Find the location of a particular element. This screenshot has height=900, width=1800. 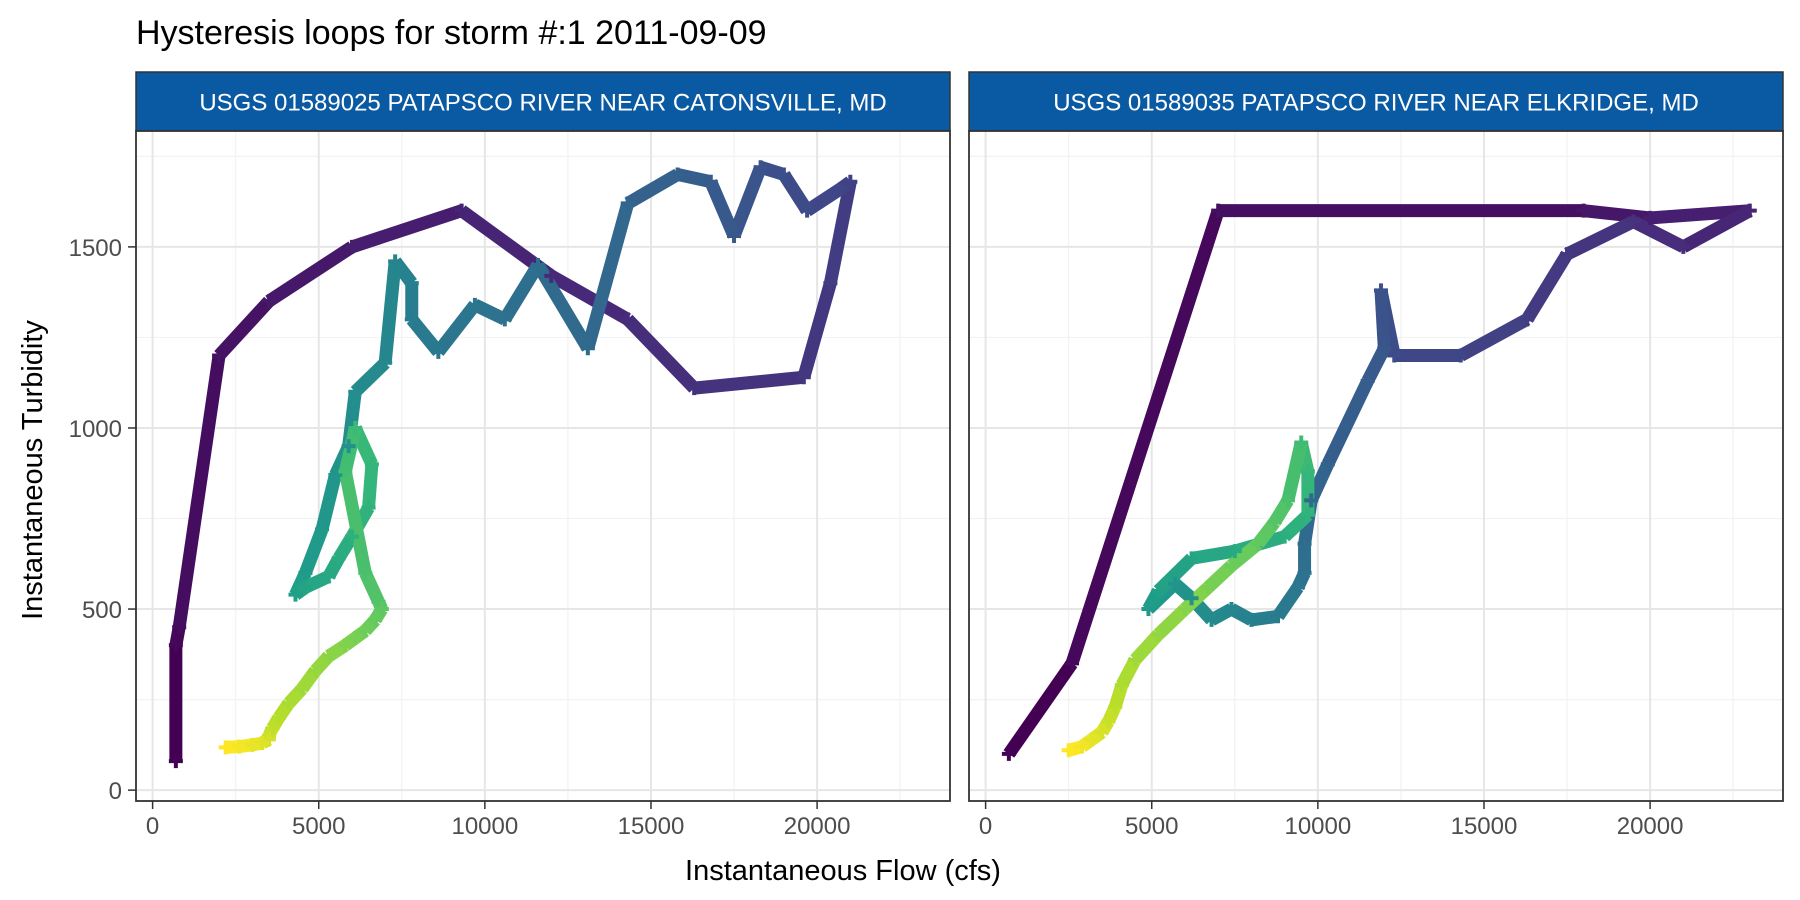

y-axis-label: Instantaneous Turbidity is located at coordinates (33, 470).